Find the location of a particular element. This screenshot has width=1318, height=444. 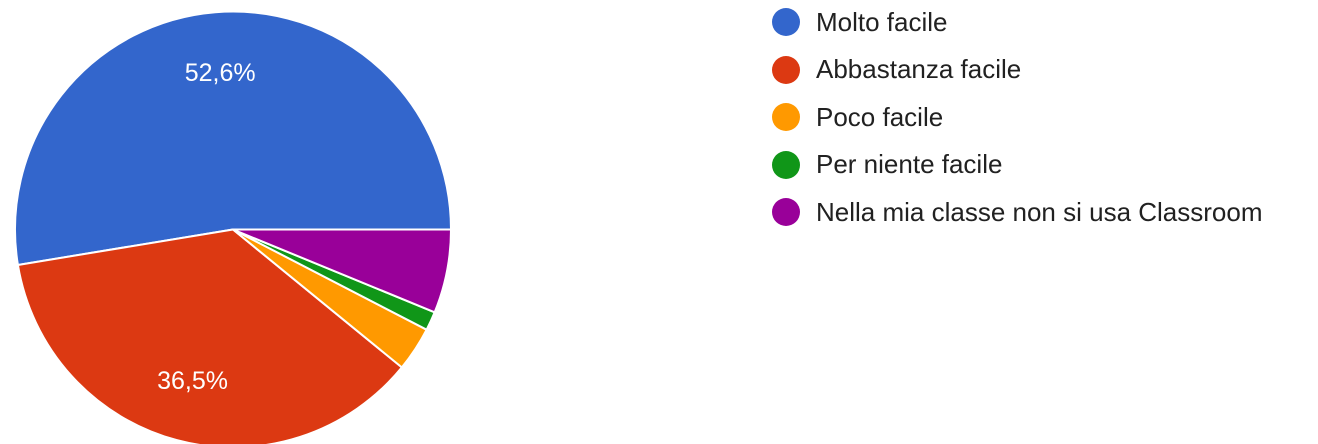

legend-item: Abbastanza facile is located at coordinates (1017, 70).